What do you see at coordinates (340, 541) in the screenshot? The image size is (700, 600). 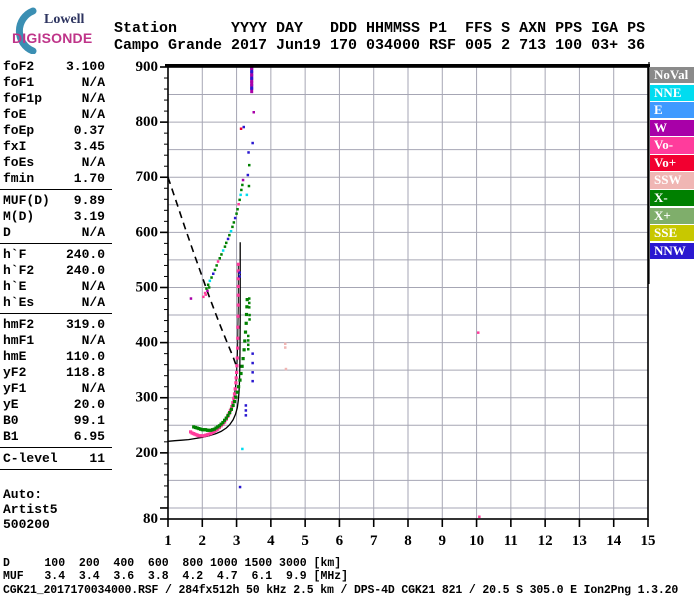 I see `axis-tick-label: 6` at bounding box center [340, 541].